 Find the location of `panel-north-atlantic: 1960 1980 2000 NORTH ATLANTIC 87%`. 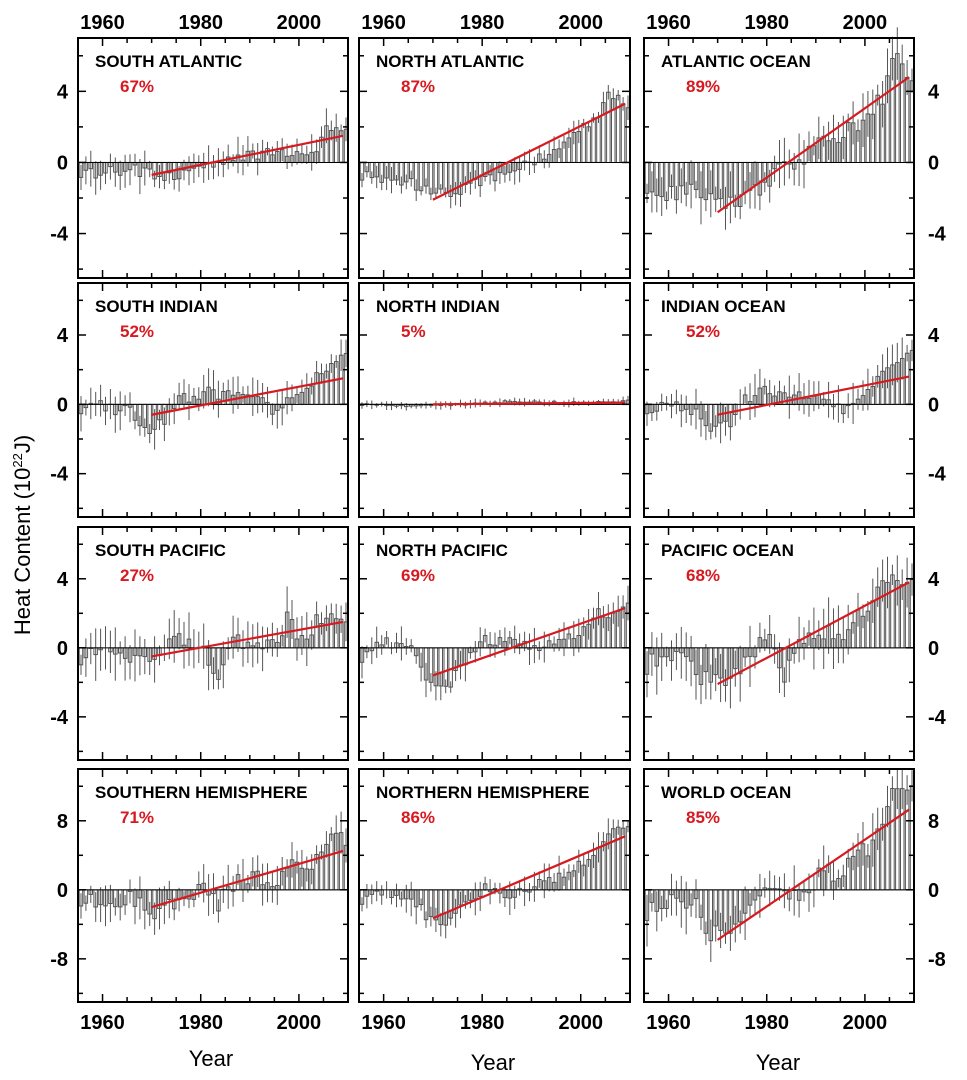

panel-north-atlantic: 1960 1980 2000 NORTH ATLANTIC 87% is located at coordinates (494, 145).